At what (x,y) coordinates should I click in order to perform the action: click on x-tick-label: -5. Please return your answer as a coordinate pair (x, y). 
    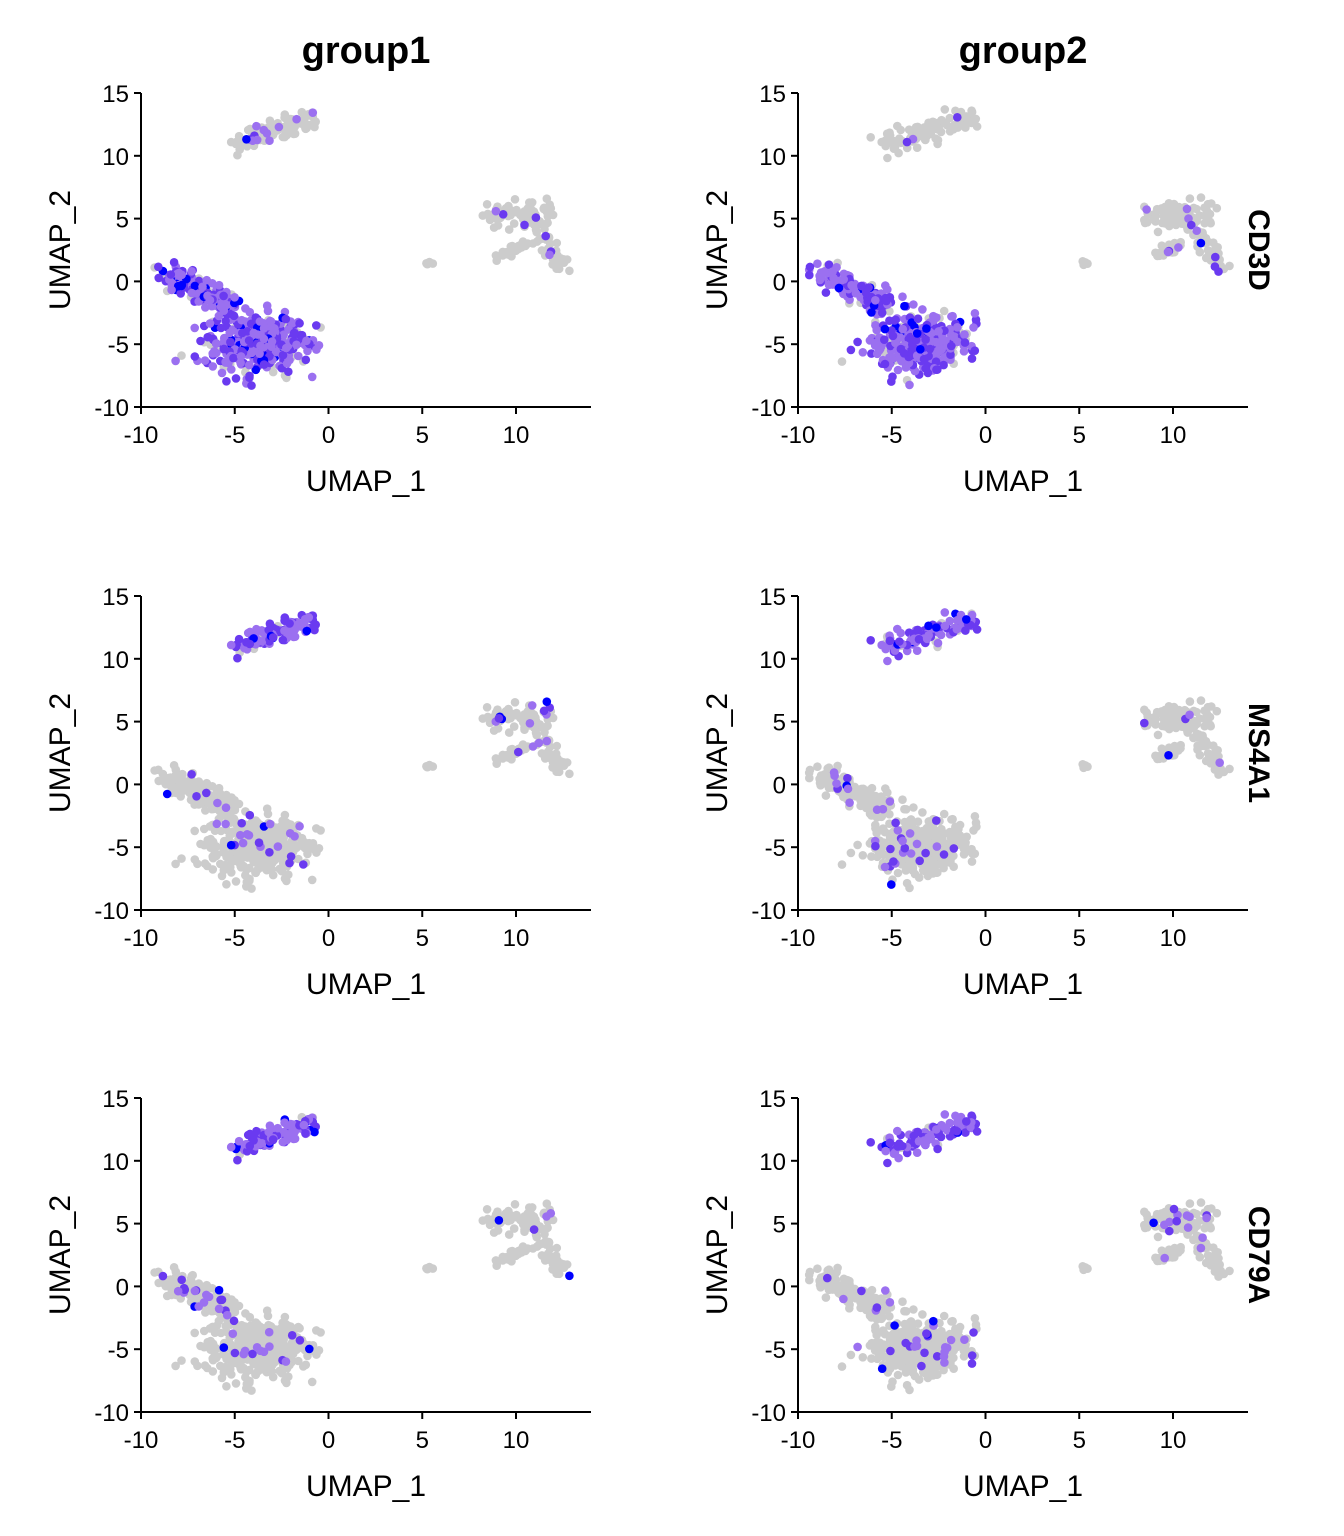
    Looking at the image, I should click on (234, 1440).